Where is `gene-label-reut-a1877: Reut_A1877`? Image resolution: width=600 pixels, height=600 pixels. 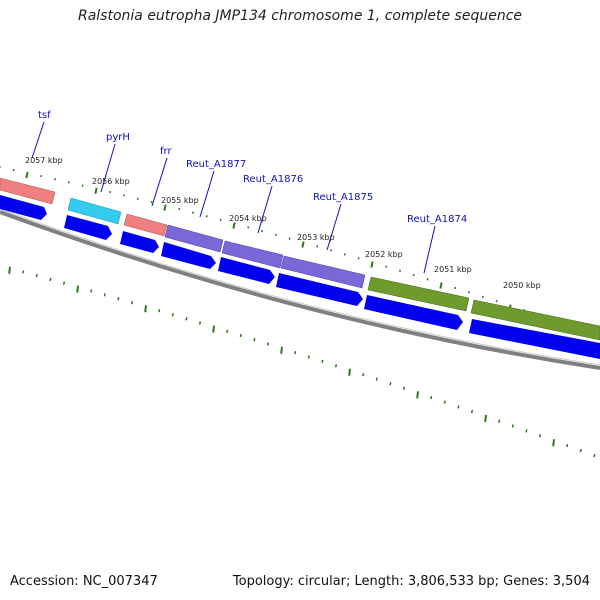
gene-label-reut-a1877: Reut_A1877 is located at coordinates (216, 164).